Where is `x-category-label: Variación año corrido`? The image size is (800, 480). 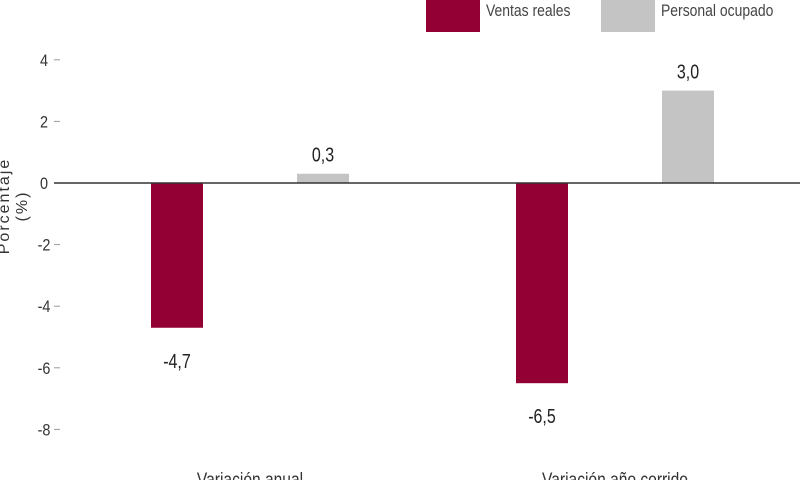 x-category-label: Variación año corrido is located at coordinates (615, 474).